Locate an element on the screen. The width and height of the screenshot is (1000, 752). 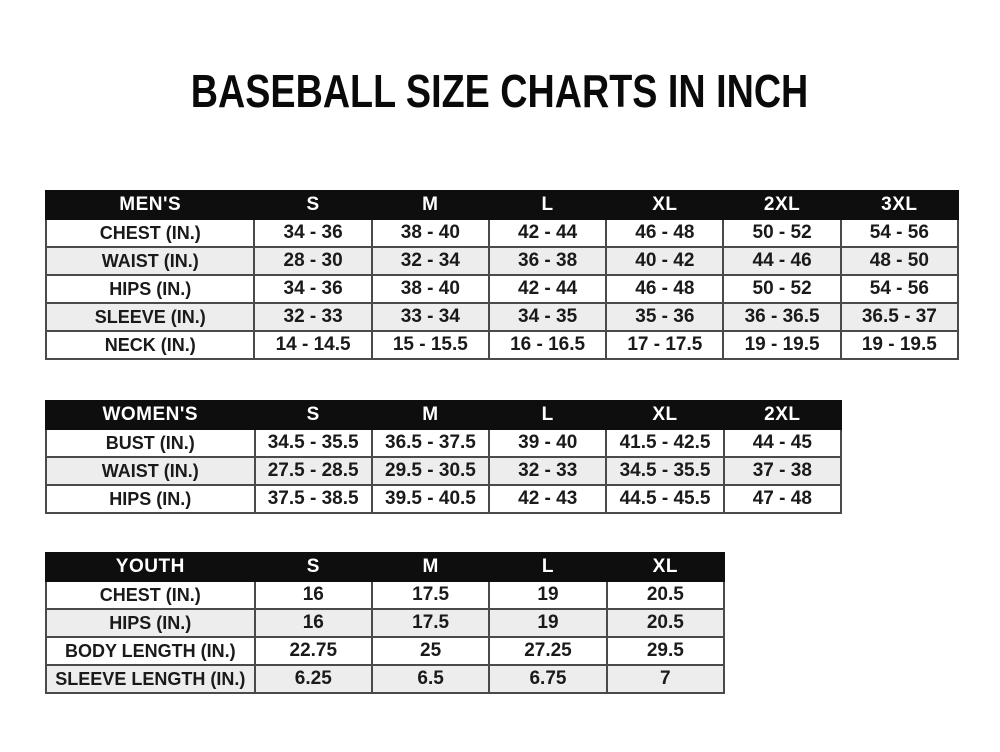
size-value: 40 - 42 is located at coordinates (665, 261).